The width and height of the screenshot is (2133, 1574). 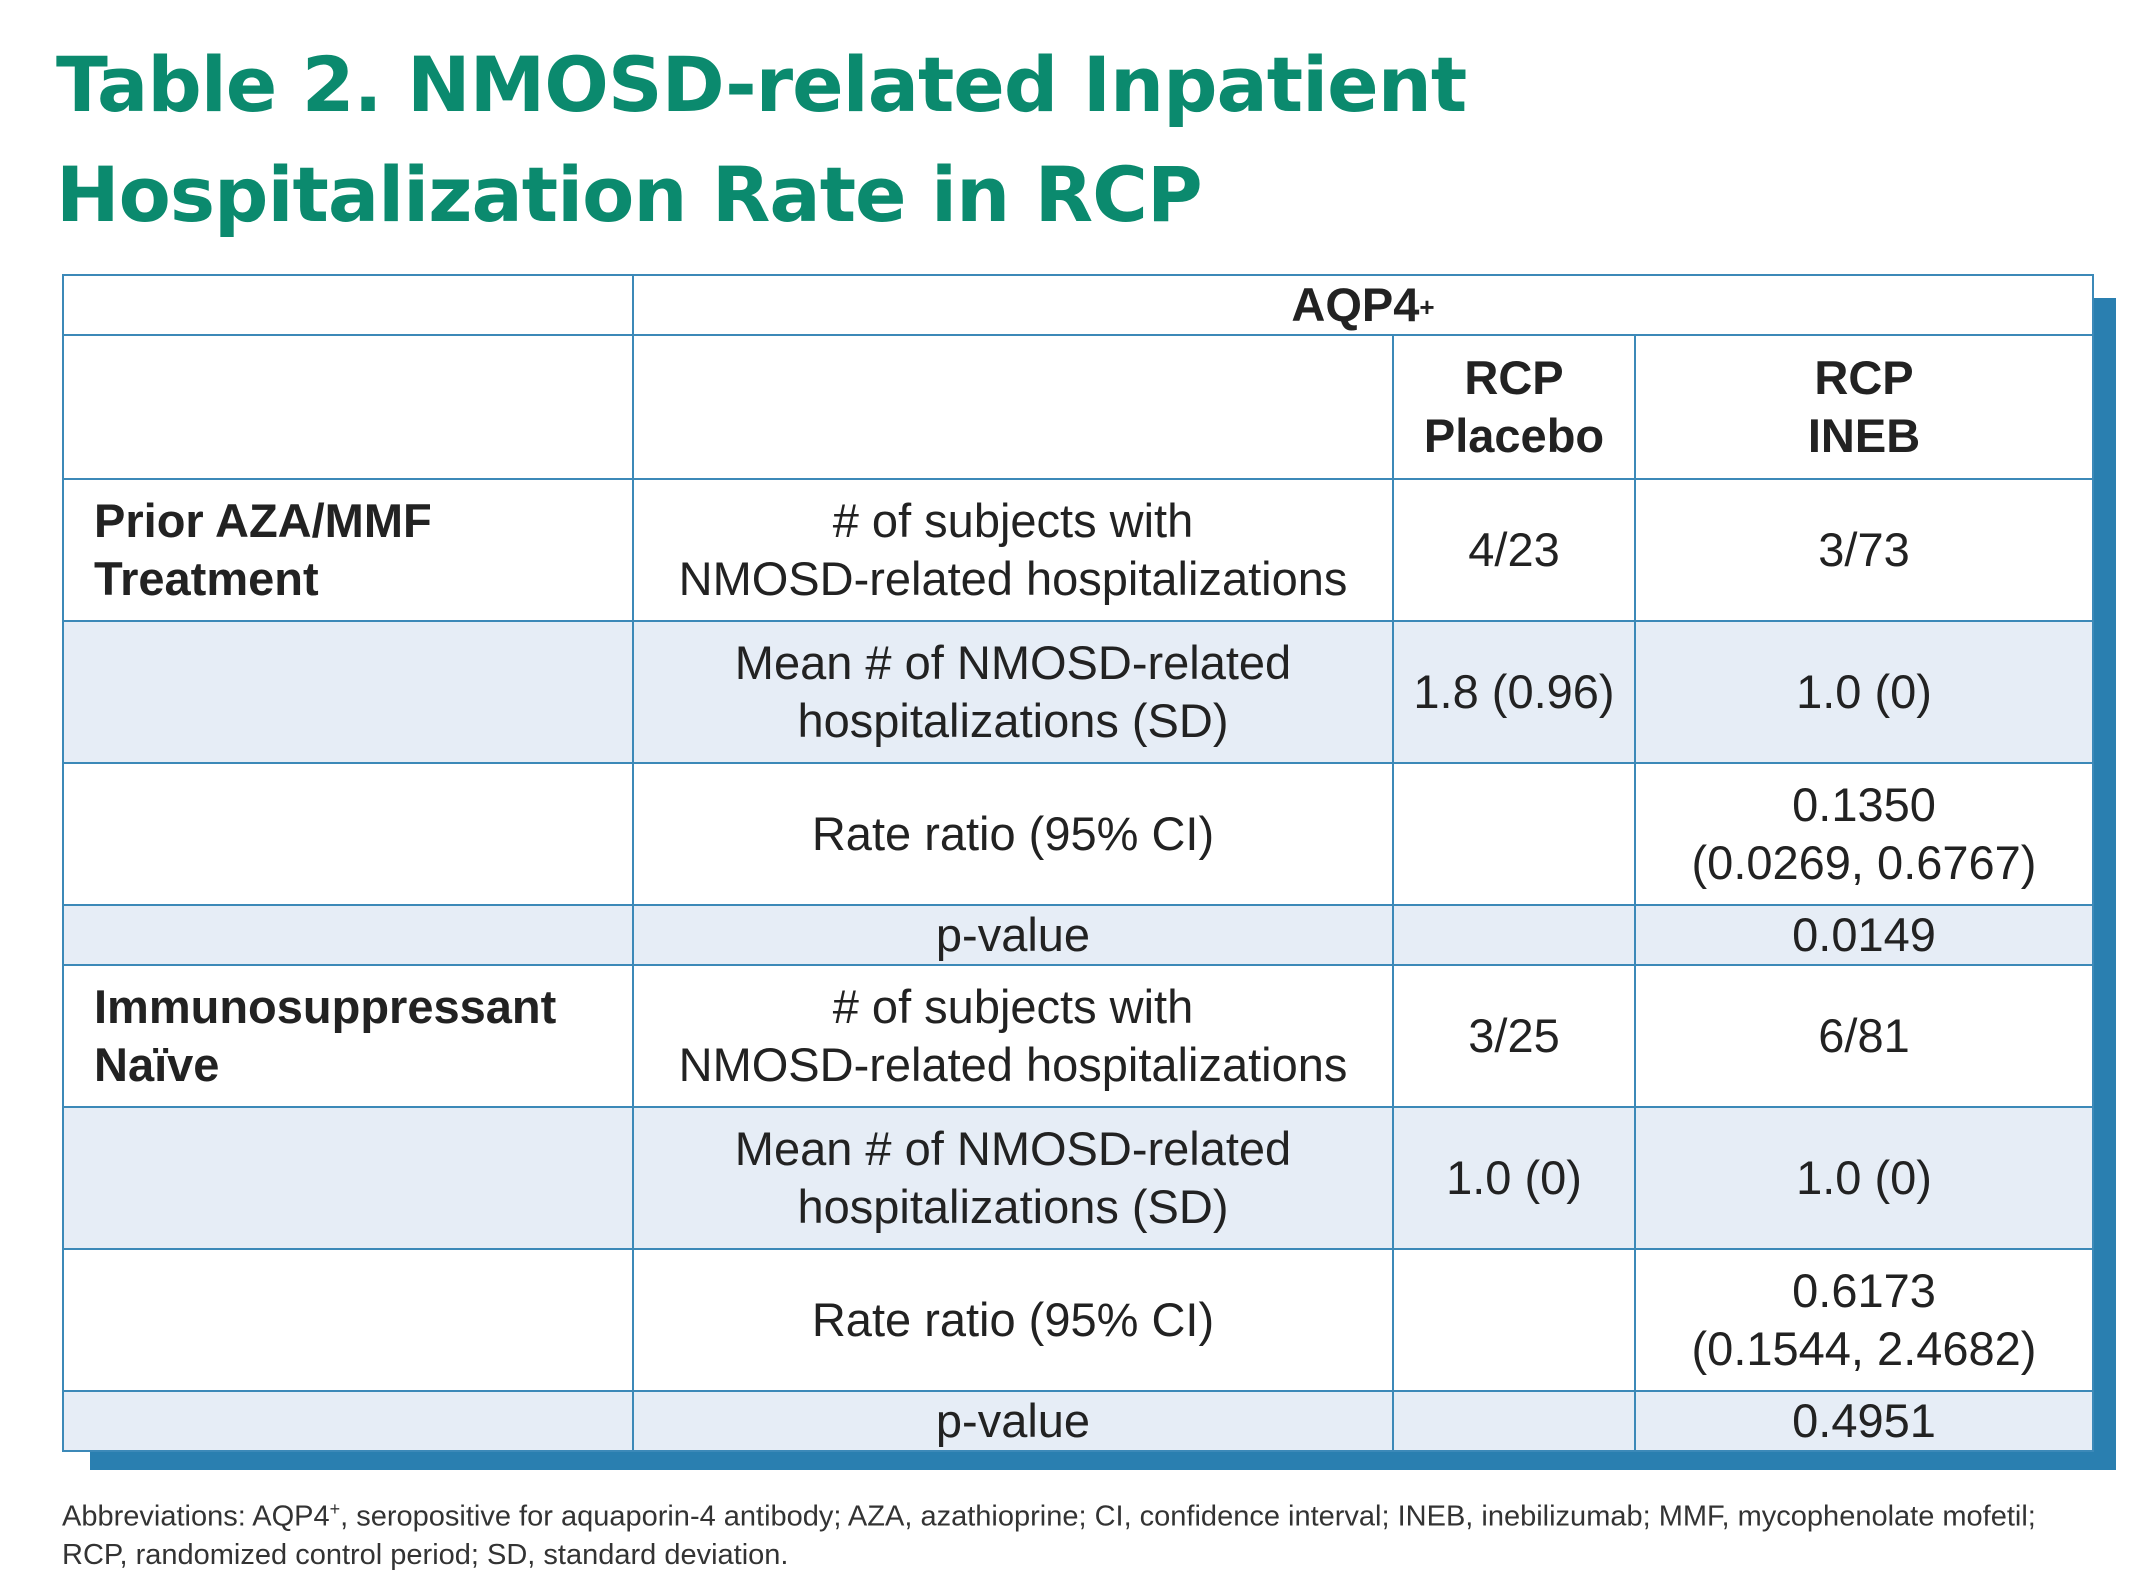 What do you see at coordinates (1514, 407) in the screenshot?
I see `column-header-rcp-placebo: RCP Placebo` at bounding box center [1514, 407].